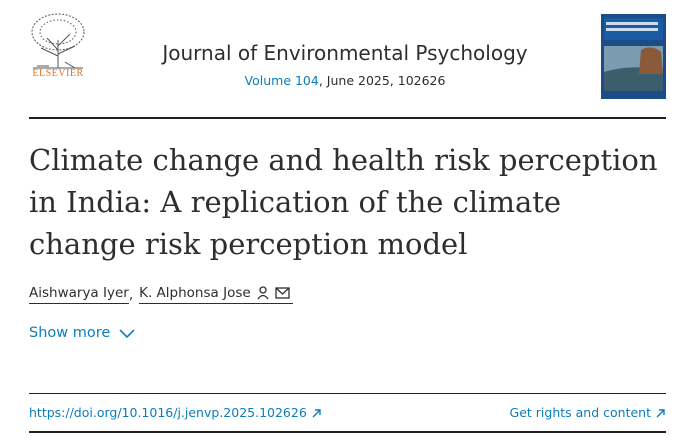 This screenshot has height=444, width=680. Describe the element at coordinates (70, 333) in the screenshot. I see `show-more-label: Show more` at that location.